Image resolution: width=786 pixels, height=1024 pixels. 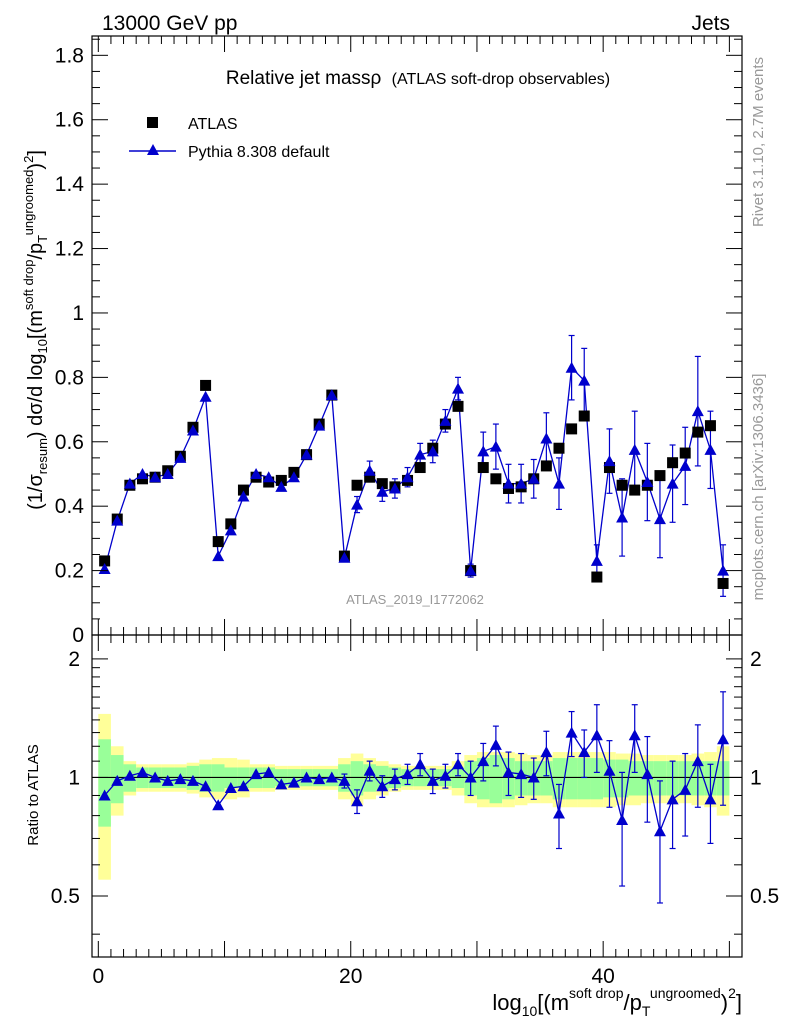 I want to click on x-tick-label: 40, so click(x=602, y=976).